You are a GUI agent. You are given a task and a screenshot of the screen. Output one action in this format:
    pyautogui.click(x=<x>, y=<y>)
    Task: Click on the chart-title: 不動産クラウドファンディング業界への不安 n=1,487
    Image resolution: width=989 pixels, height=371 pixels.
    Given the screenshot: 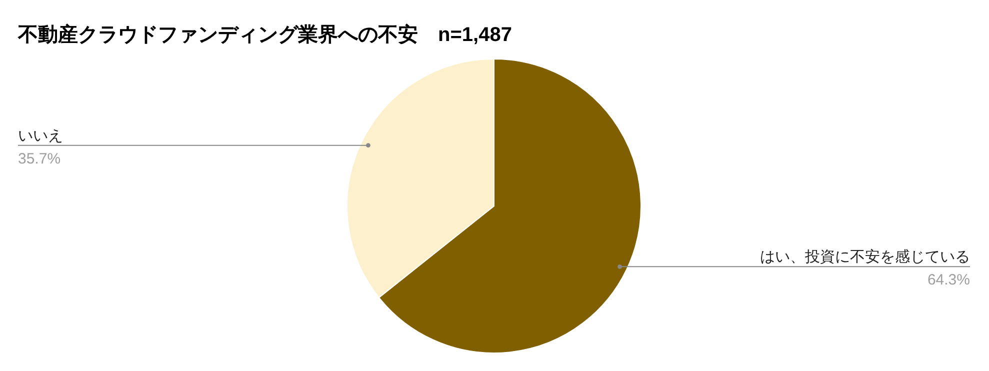 What is the action you would take?
    pyautogui.click(x=264, y=34)
    